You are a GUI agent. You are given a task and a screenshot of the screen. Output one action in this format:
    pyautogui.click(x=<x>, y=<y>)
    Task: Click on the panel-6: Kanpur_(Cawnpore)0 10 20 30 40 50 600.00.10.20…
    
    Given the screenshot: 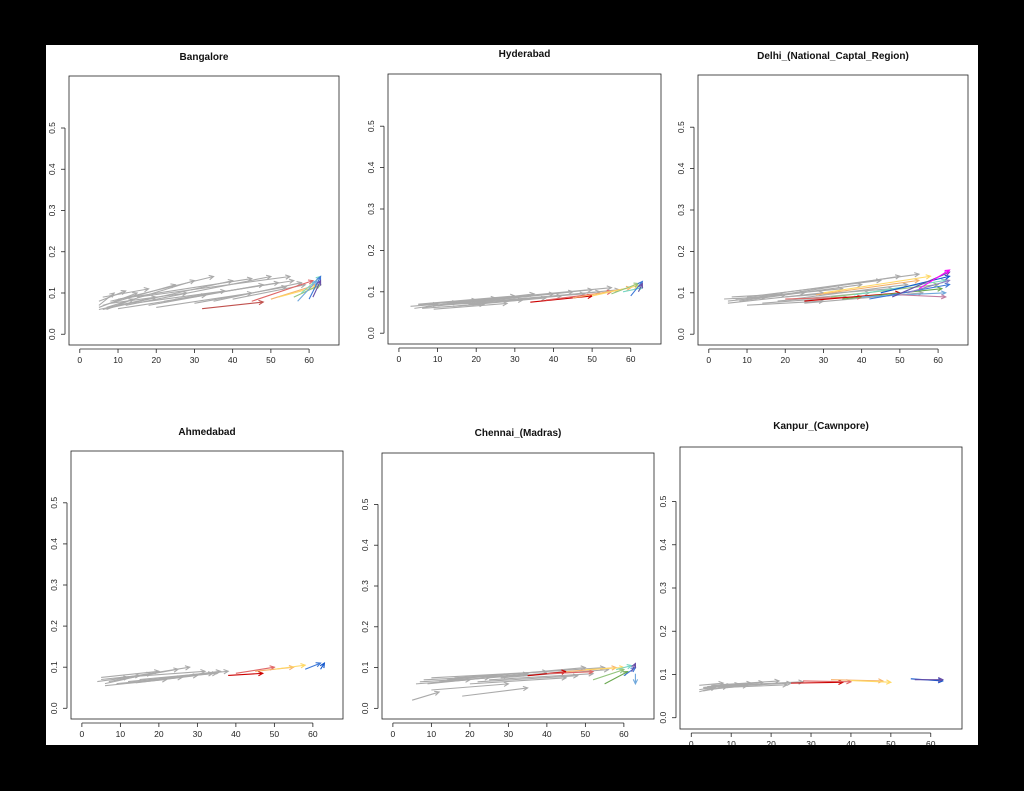 What is the action you would take?
    pyautogui.click(x=810, y=585)
    